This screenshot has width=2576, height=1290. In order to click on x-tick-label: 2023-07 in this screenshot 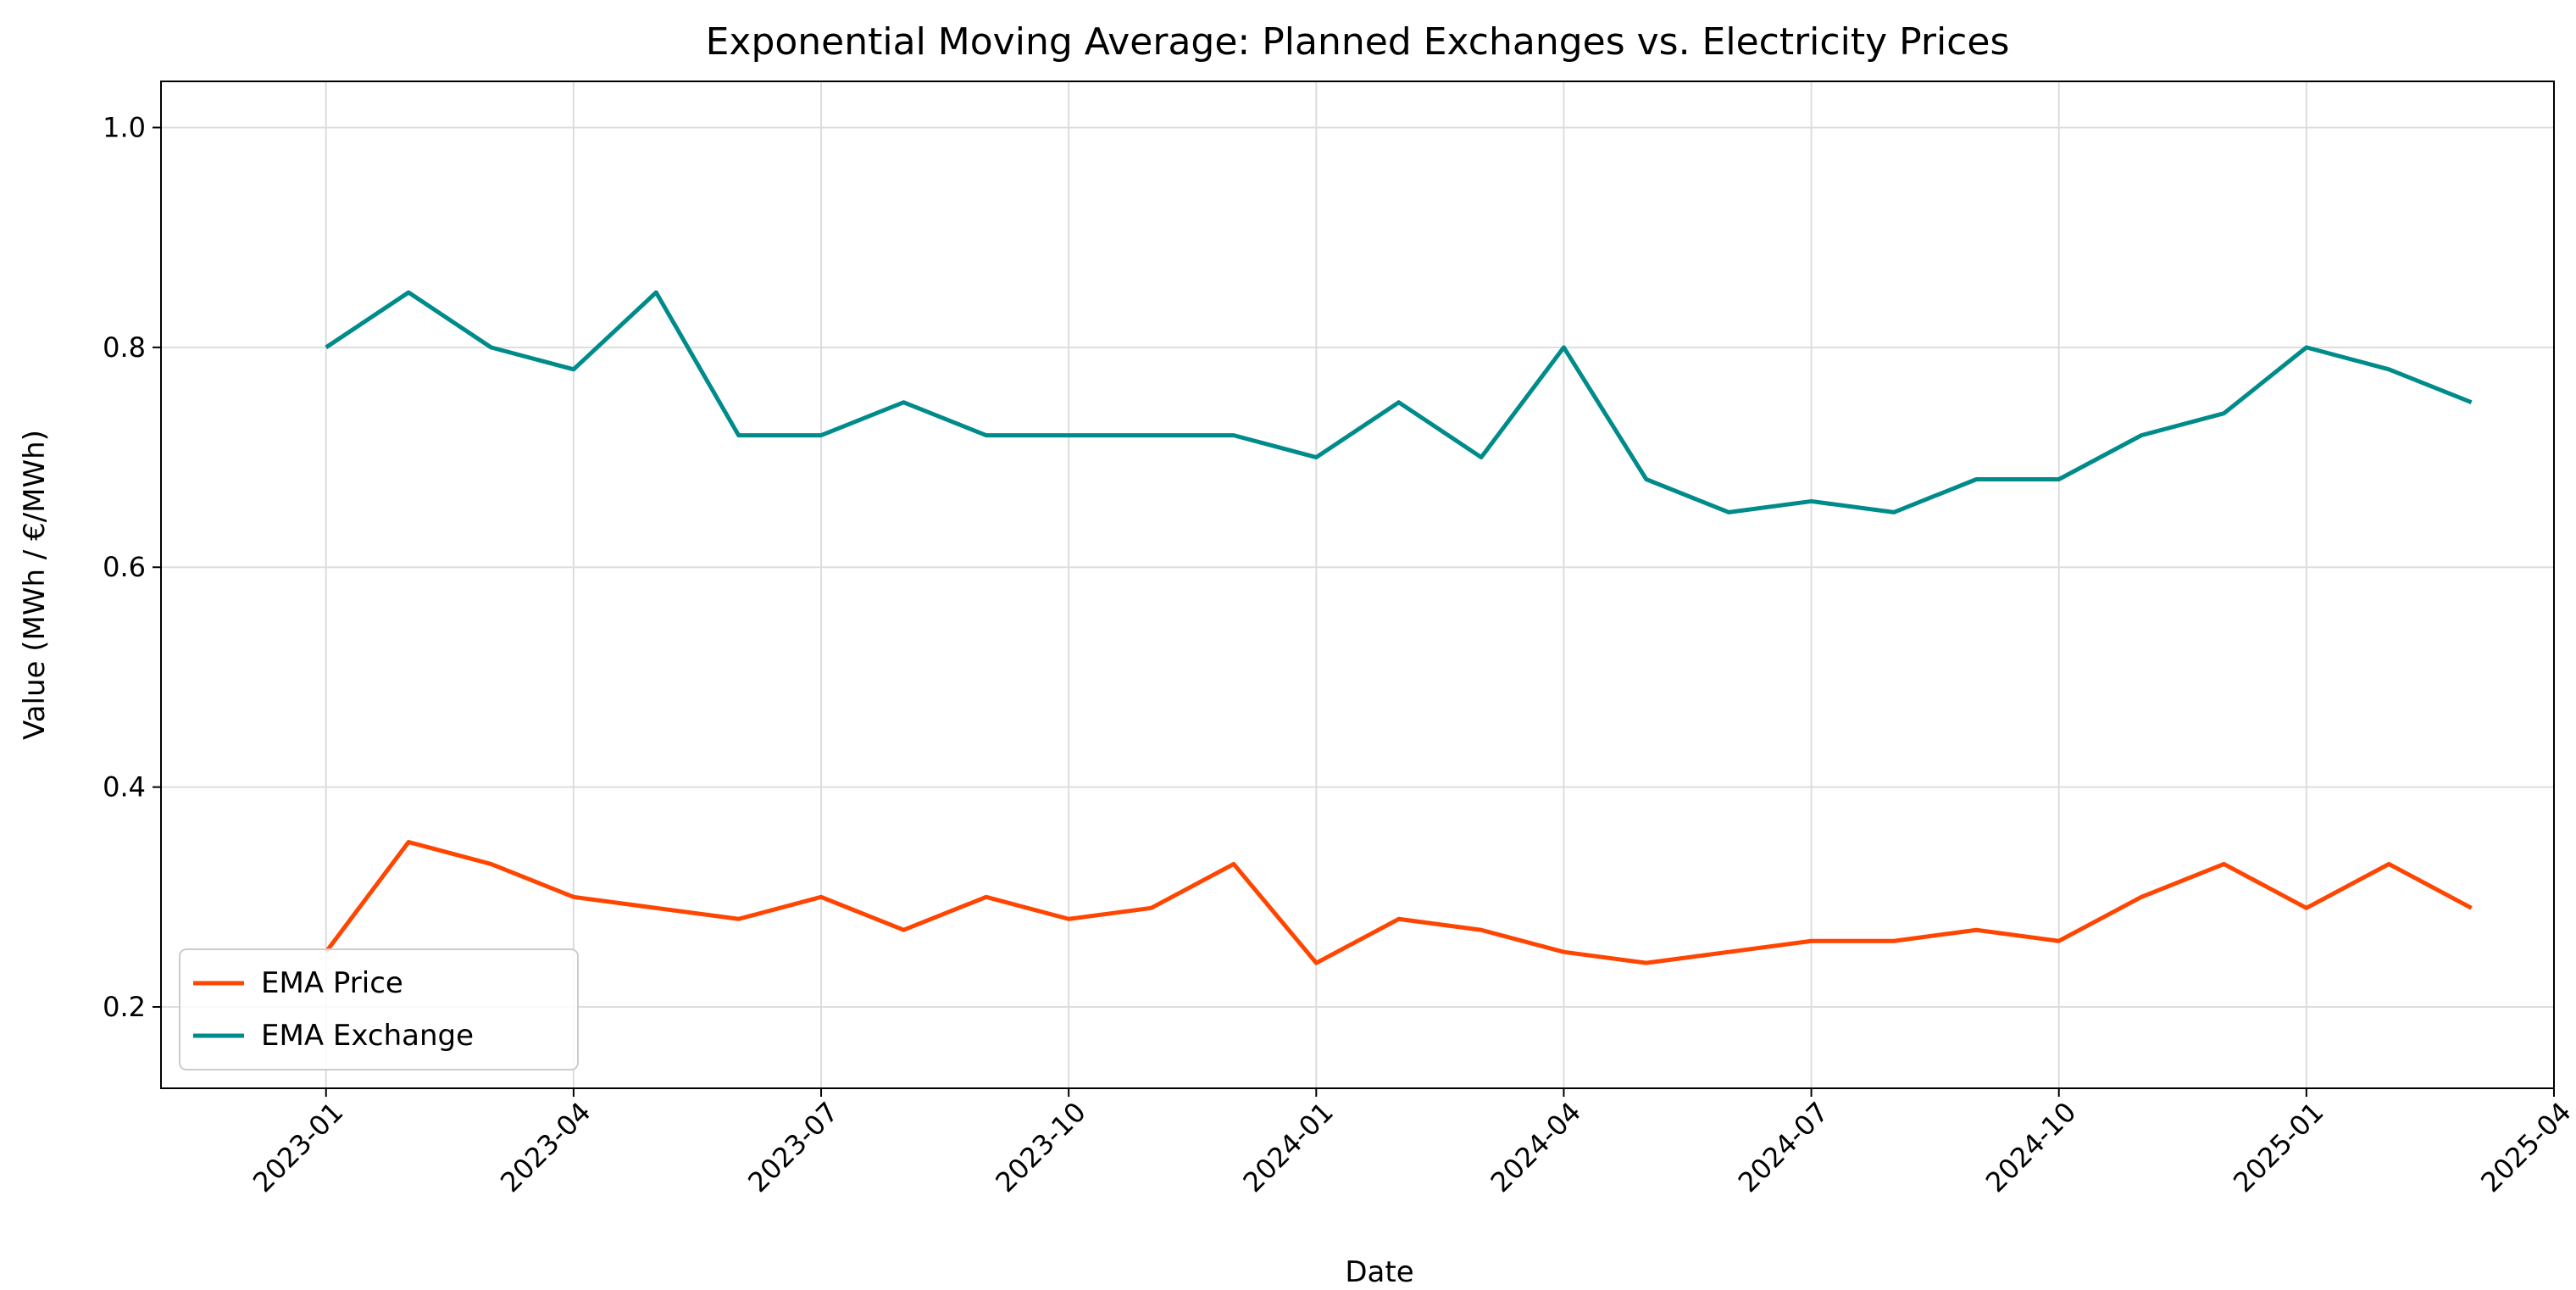, I will do `click(792, 1147)`.